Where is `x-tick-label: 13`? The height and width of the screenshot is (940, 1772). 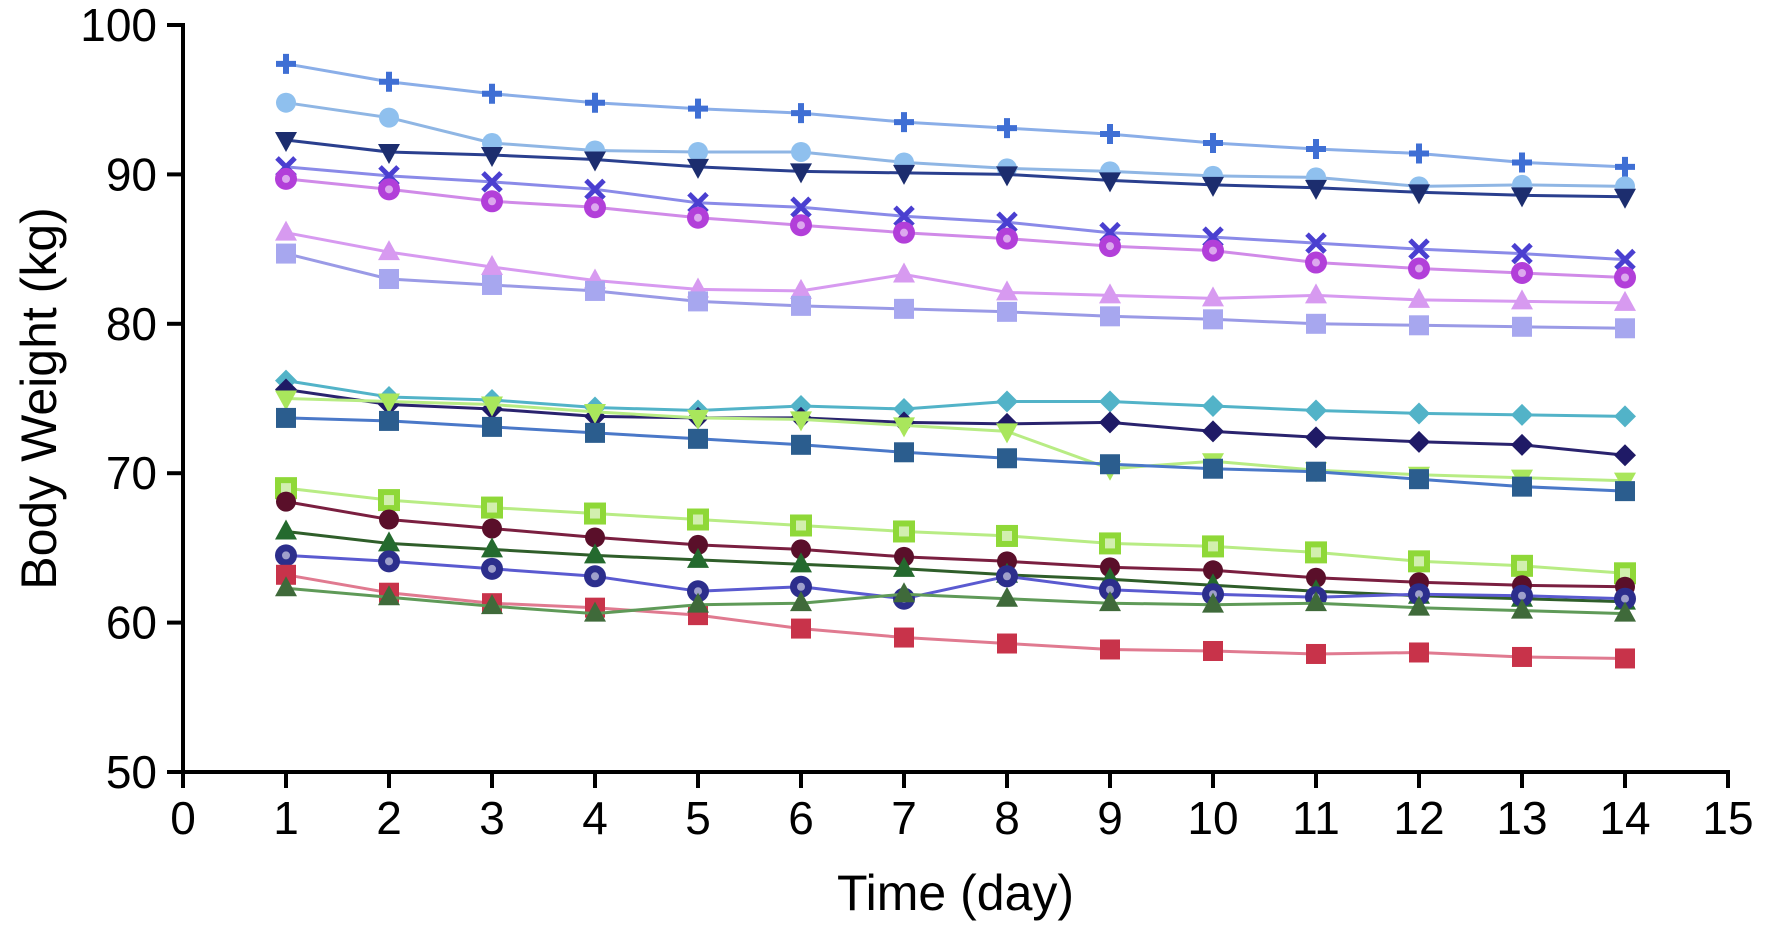
x-tick-label: 13 is located at coordinates (1521, 818).